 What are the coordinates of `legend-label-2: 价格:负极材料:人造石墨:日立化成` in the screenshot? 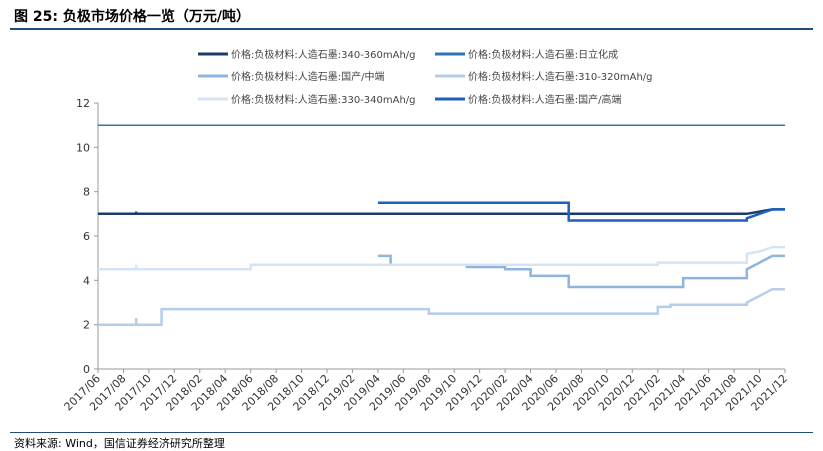 It's located at (543, 54).